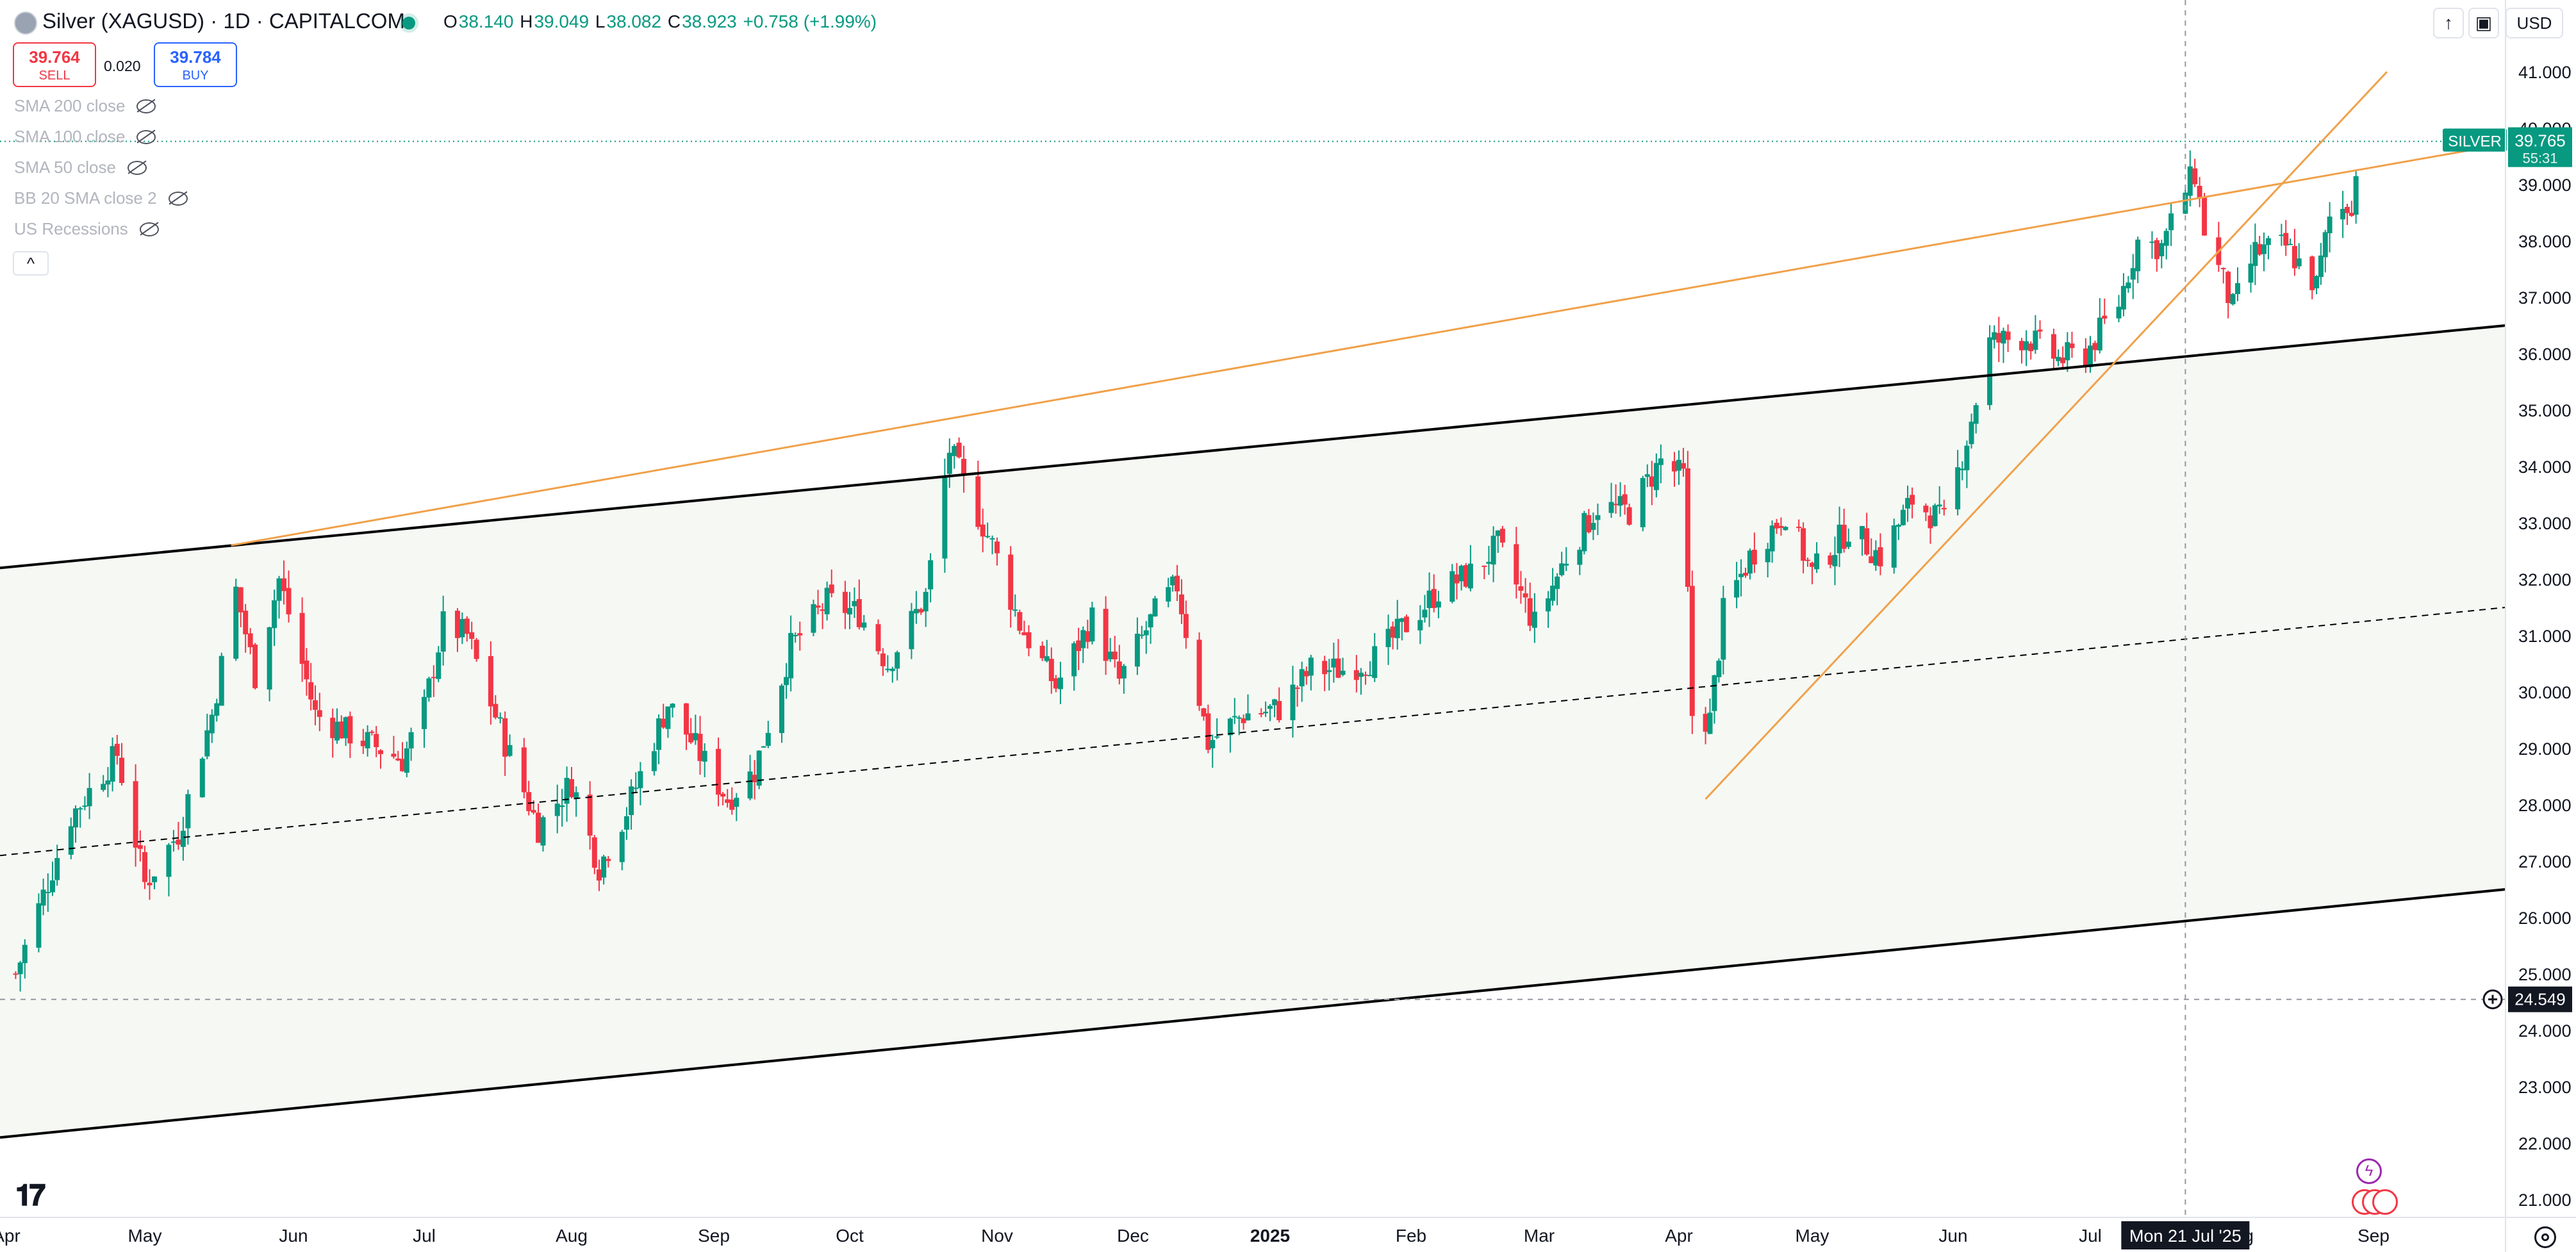 The width and height of the screenshot is (2576, 1252). Describe the element at coordinates (526, 21) in the screenshot. I see `high-label: H` at that location.